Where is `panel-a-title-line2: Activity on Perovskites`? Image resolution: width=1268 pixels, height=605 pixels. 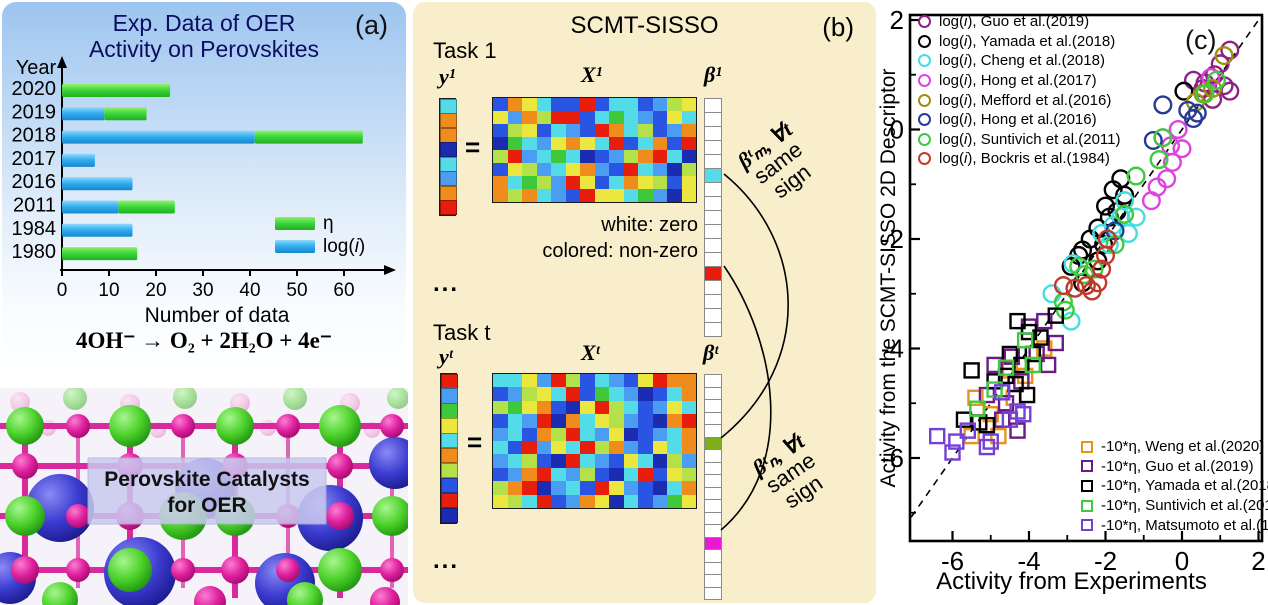 panel-a-title-line2: Activity on Perovskites is located at coordinates (204, 49).